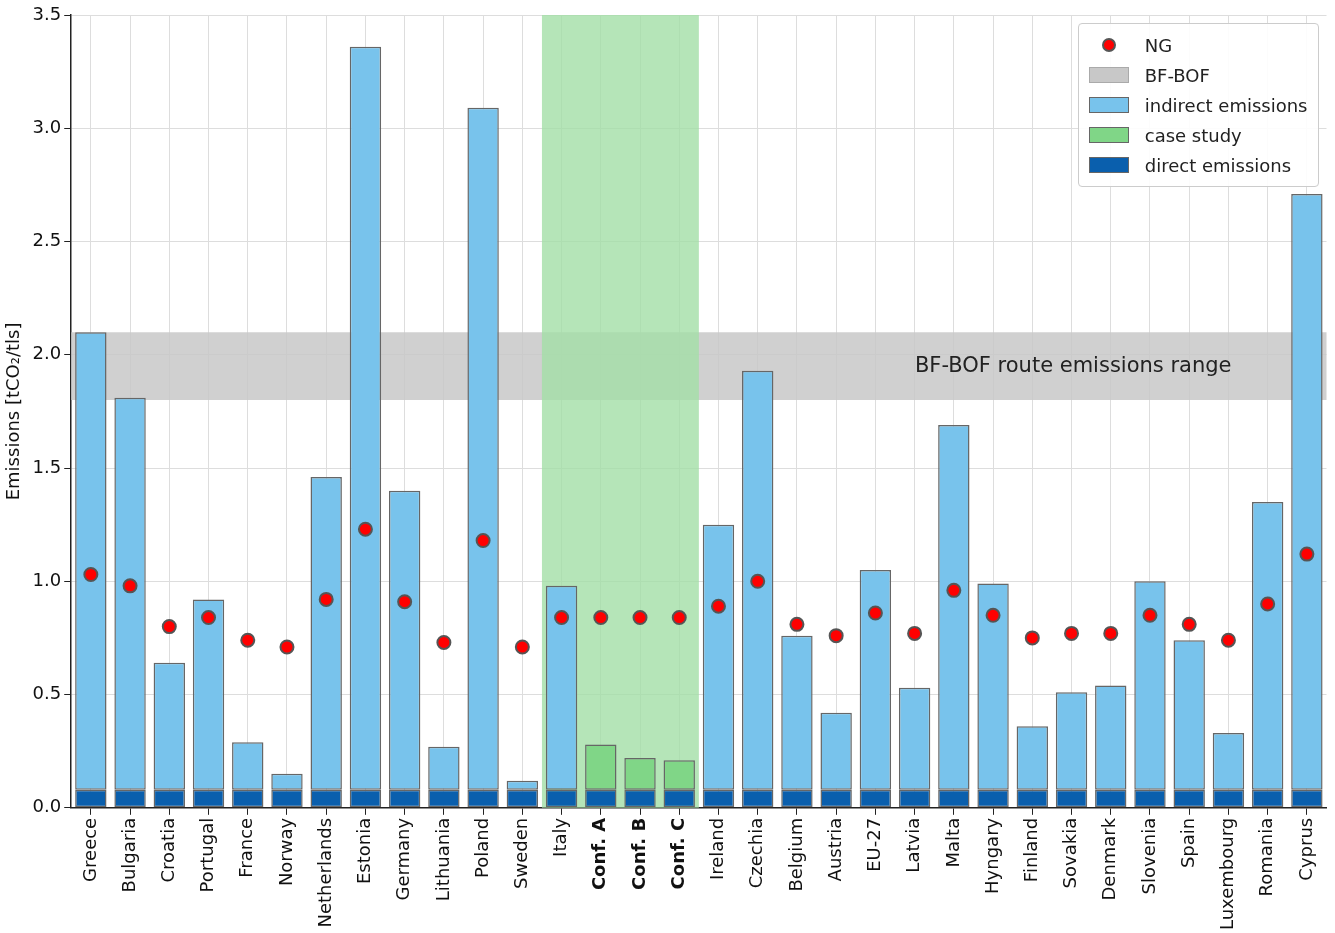  I want to click on x-tick-label: Croatia, so click(167, 850).